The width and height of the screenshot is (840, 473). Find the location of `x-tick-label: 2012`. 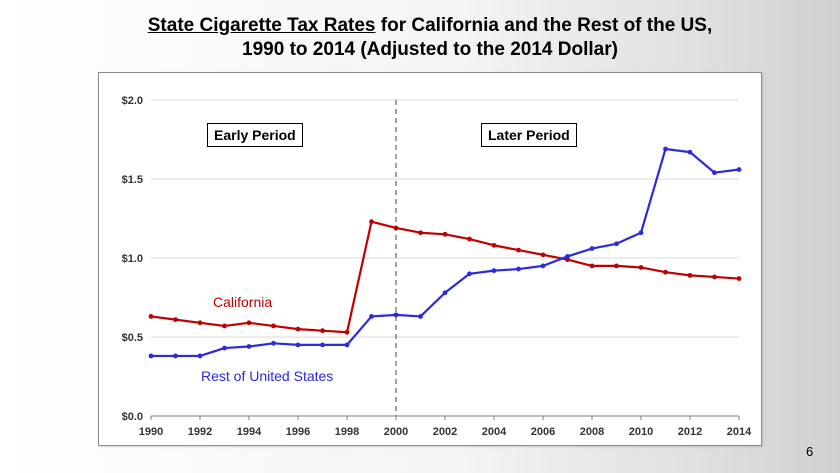

x-tick-label: 2012 is located at coordinates (690, 432).